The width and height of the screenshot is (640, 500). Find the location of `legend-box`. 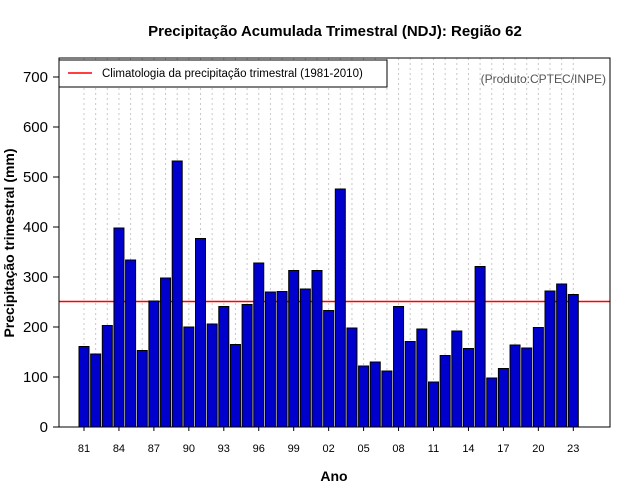

legend-box is located at coordinates (223, 73).